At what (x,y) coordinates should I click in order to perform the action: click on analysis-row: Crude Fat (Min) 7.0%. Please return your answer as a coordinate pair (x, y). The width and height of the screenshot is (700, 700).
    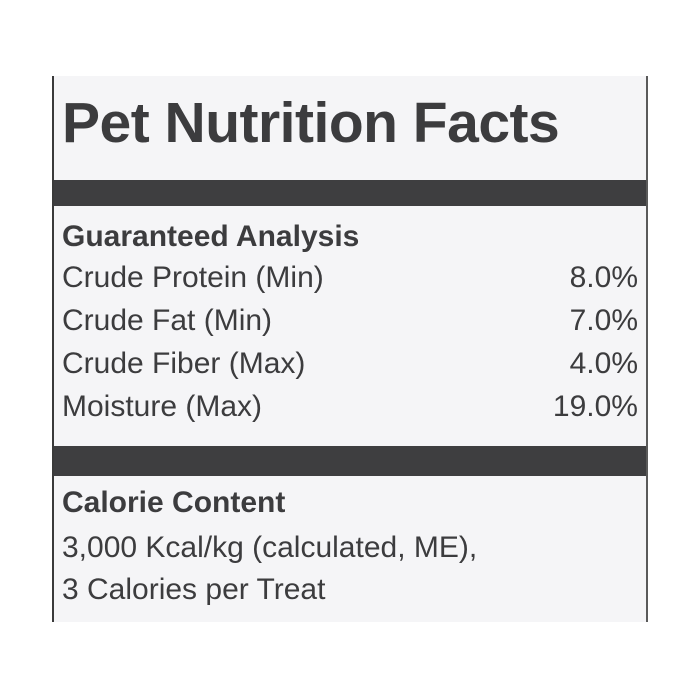
    Looking at the image, I should click on (350, 321).